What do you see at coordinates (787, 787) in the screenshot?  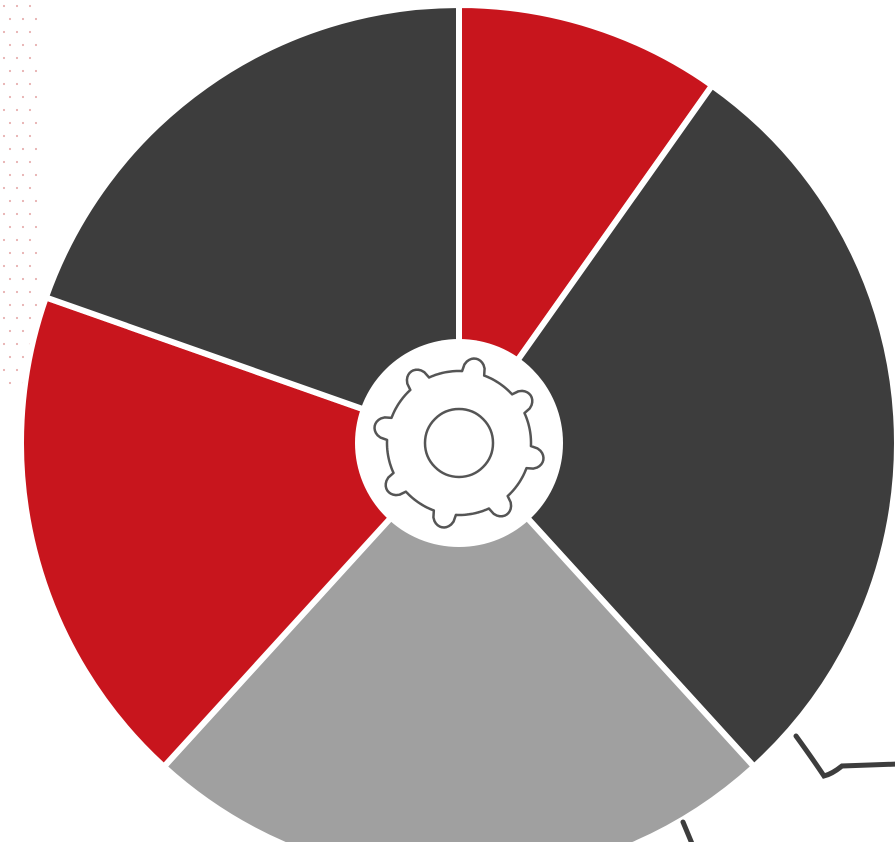 I see `cloud-outline-decoration` at bounding box center [787, 787].